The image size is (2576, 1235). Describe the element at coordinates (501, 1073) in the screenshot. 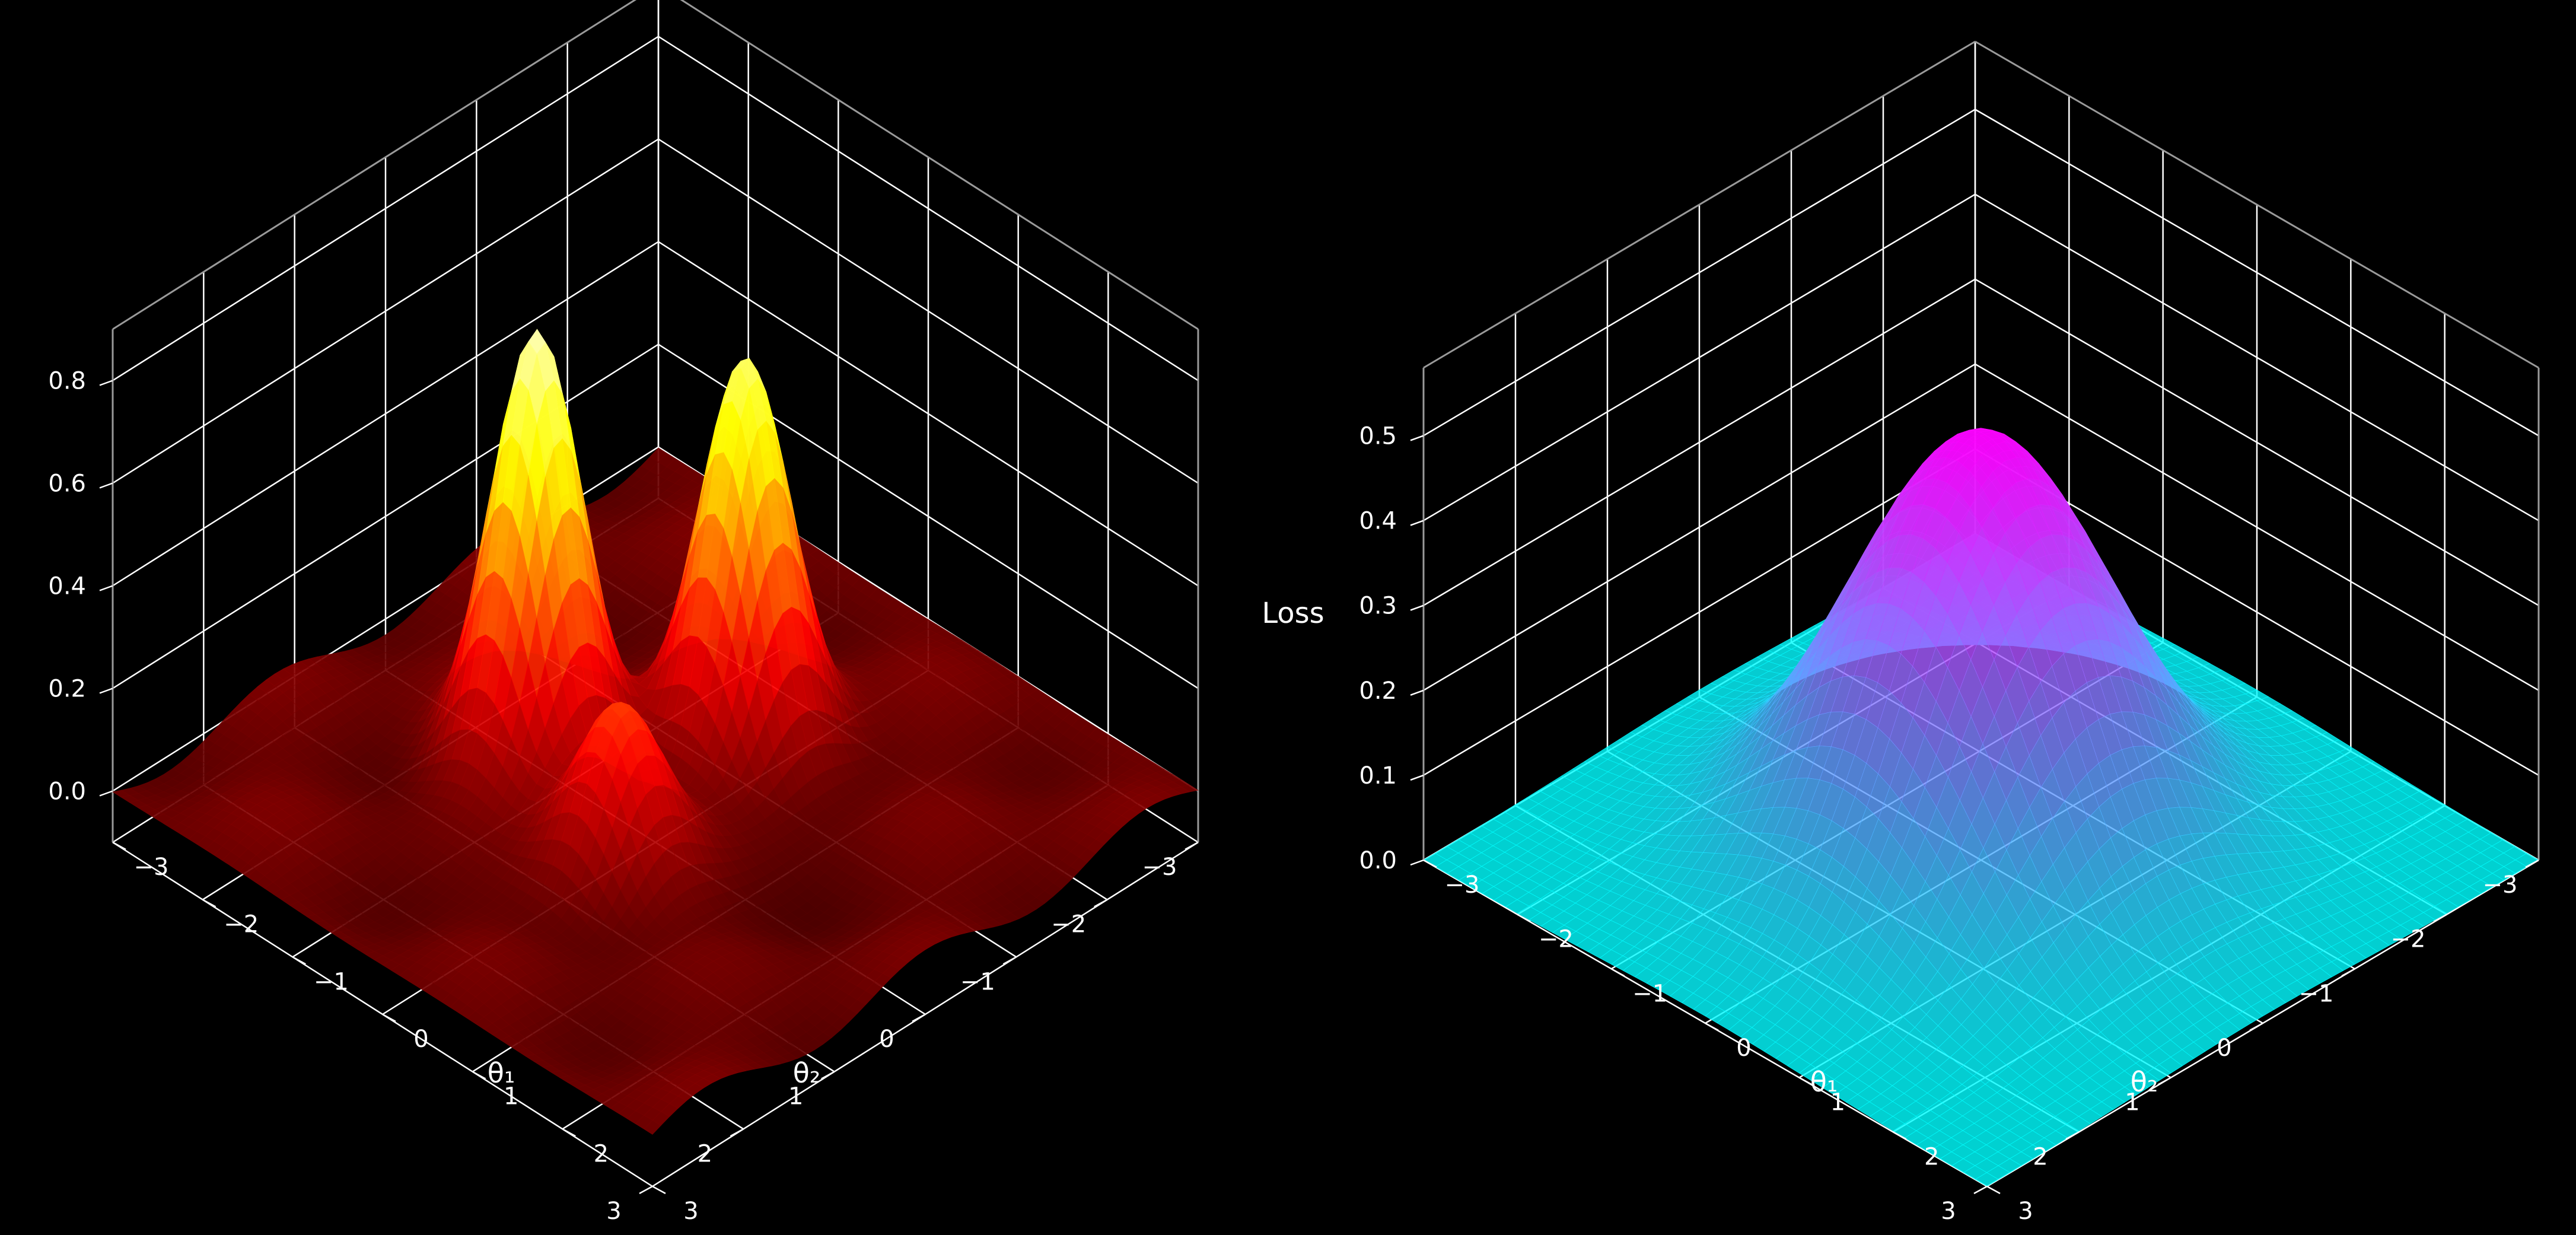

I see `x-axis-label: θ₁` at that location.